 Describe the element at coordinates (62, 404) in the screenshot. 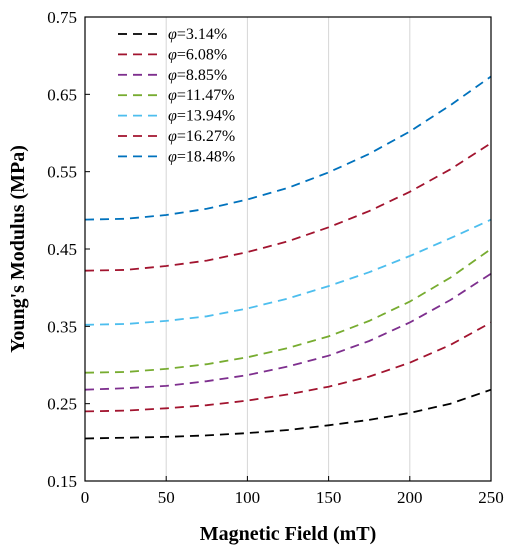

I see `y-tick-label: 0.25` at that location.